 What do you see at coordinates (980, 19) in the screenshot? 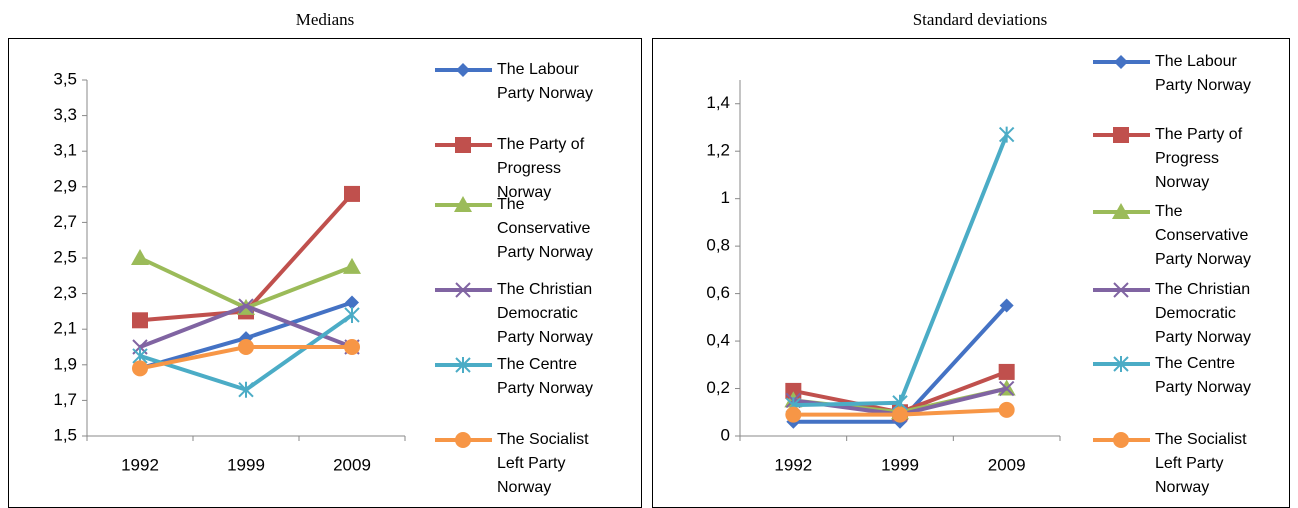
I see `chart-title: Standard deviations` at bounding box center [980, 19].